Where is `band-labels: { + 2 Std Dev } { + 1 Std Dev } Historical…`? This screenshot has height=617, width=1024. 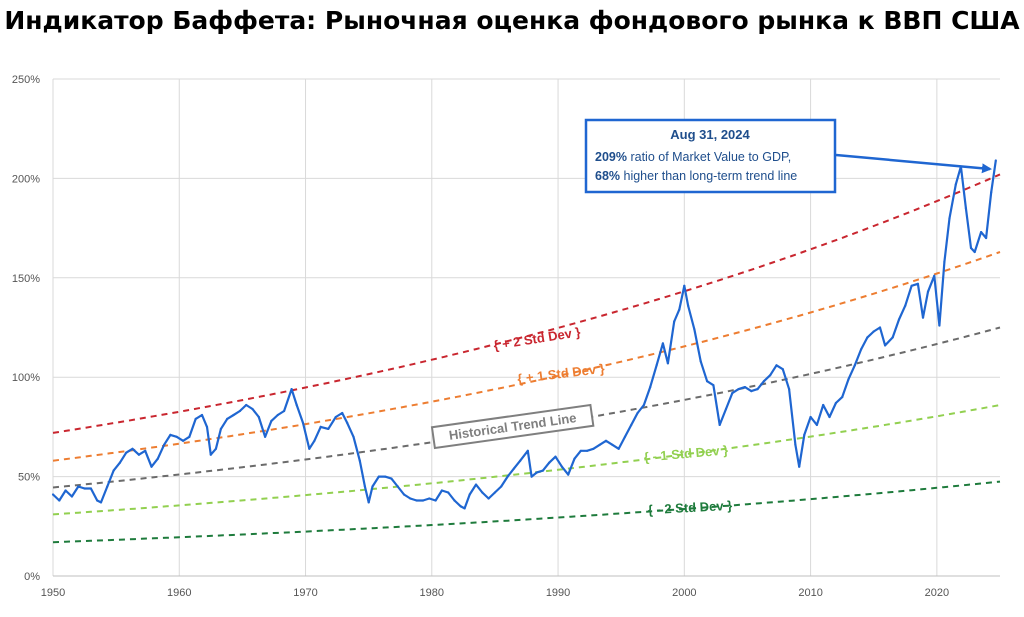 band-labels: { + 2 Std Dev } { + 1 Std Dev } Historical… is located at coordinates (581, 420).